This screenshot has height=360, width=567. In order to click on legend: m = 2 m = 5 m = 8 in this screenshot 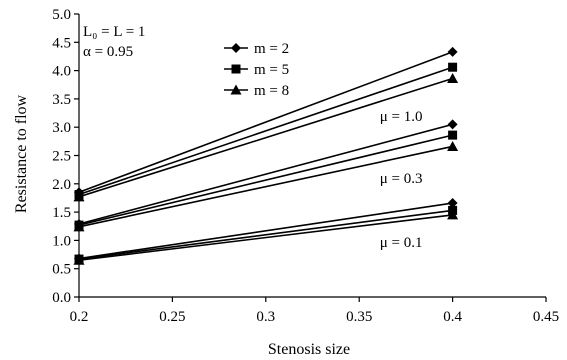, I will do `click(256, 70)`.